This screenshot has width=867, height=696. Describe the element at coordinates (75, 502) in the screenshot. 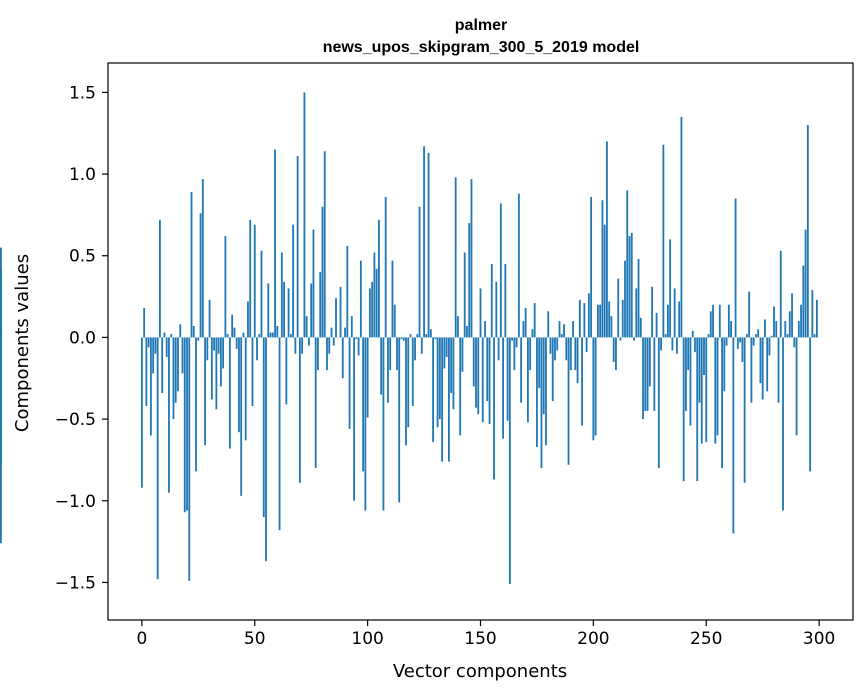

I see `y-tick-label: −1.0` at that location.